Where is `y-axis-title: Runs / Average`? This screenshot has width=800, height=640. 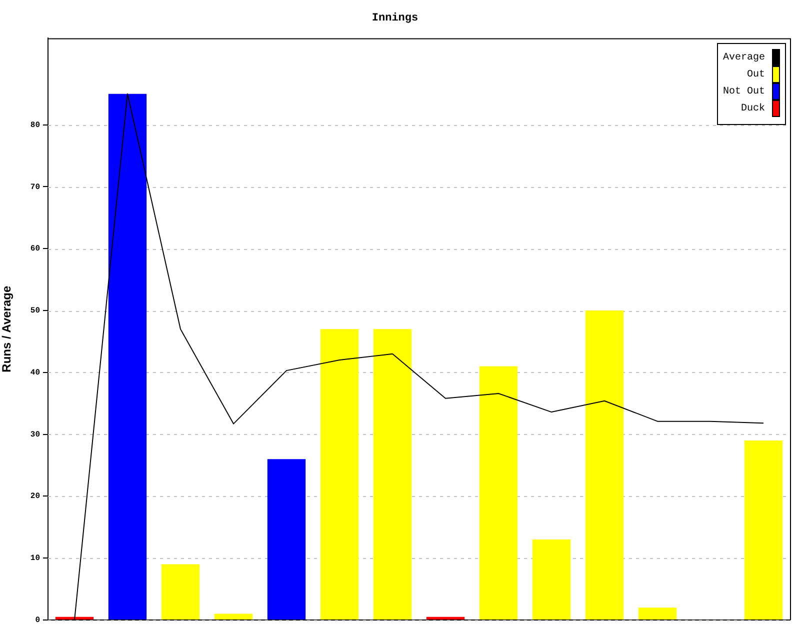 y-axis-title: Runs / Average is located at coordinates (7, 329).